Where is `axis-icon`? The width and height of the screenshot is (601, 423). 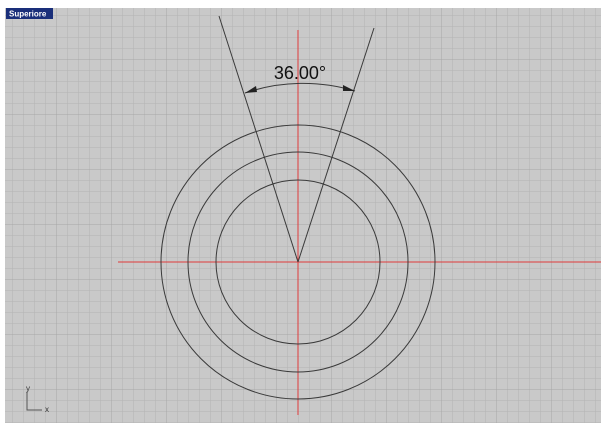
axis-icon is located at coordinates (34, 401).